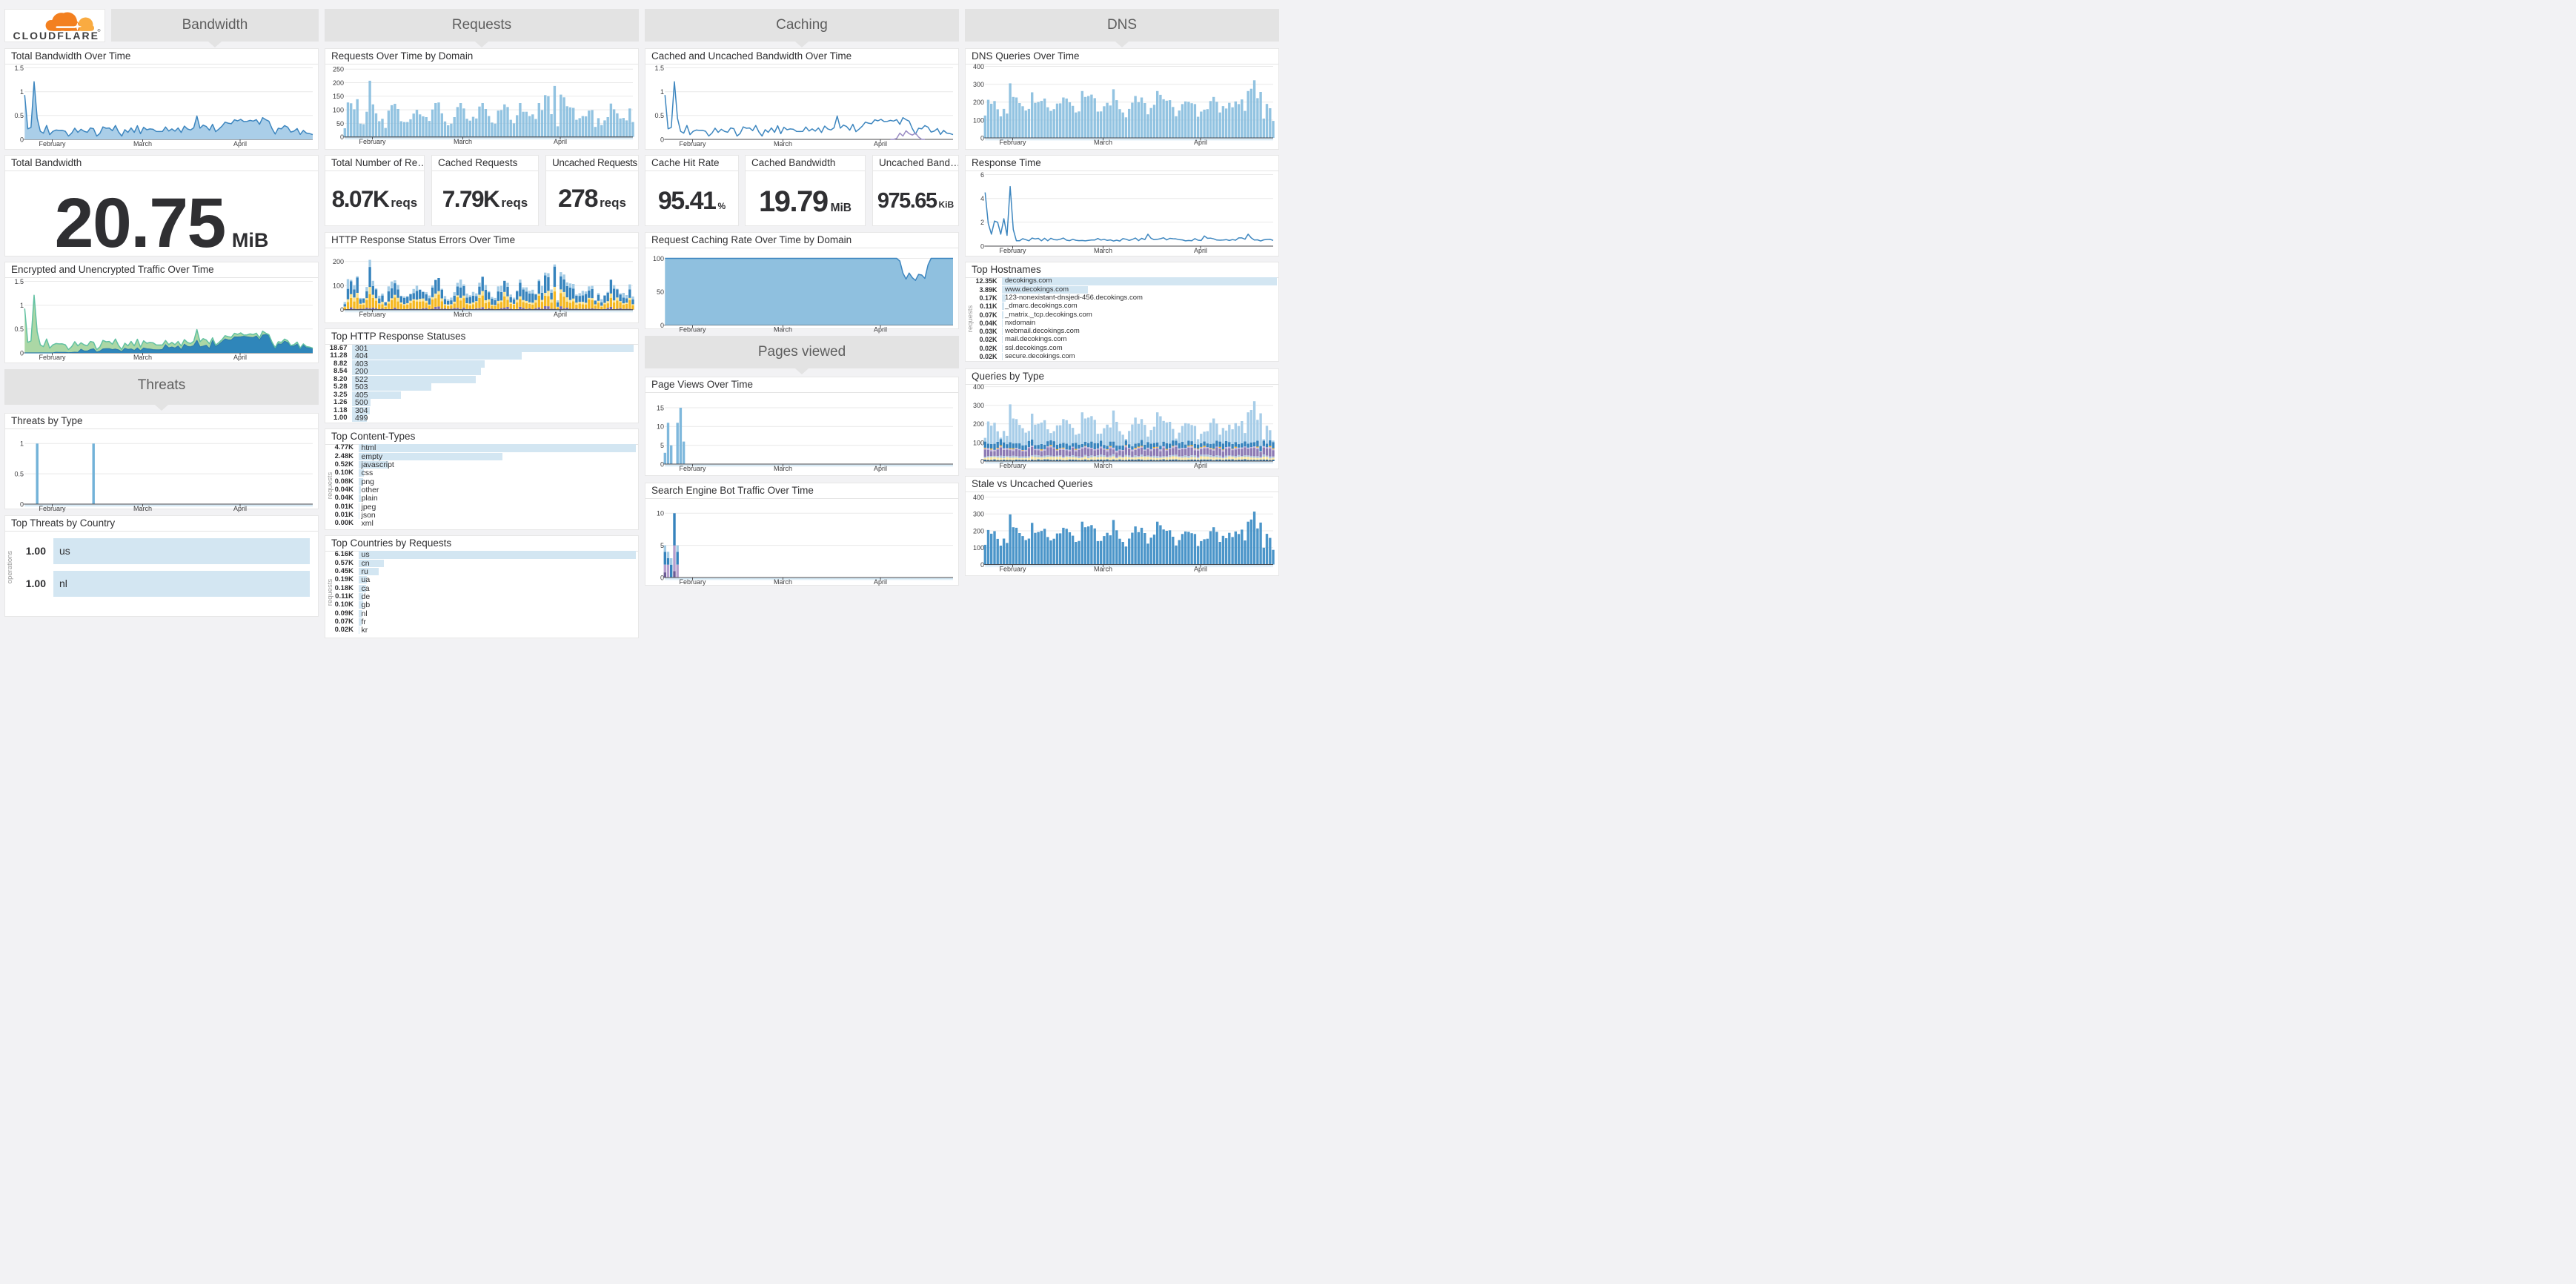  I want to click on svg-text: 15, so click(660, 407).